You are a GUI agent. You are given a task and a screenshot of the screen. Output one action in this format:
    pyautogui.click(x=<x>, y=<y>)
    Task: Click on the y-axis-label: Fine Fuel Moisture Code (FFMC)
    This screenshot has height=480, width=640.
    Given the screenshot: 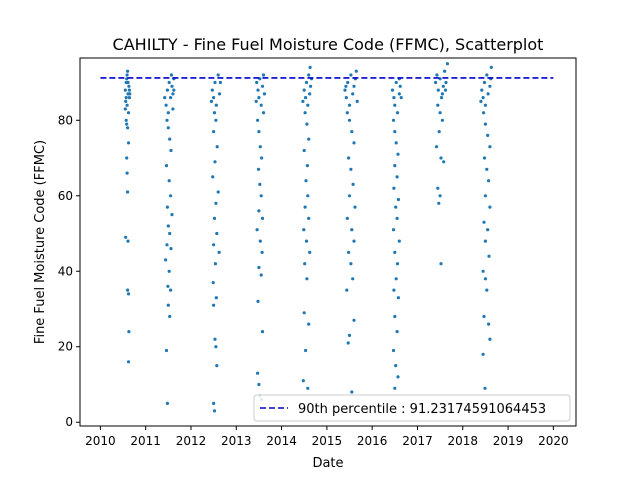 What is the action you would take?
    pyautogui.click(x=40, y=242)
    